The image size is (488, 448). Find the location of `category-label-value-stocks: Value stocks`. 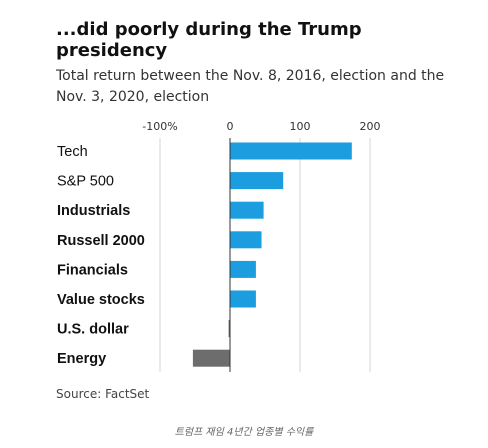

category-label-value-stocks: Value stocks is located at coordinates (101, 300).